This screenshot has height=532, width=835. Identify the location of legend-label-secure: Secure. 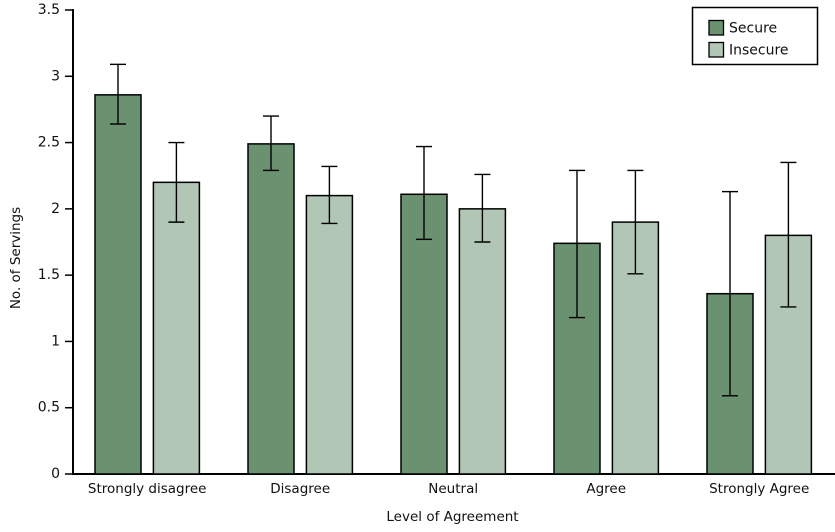
(753, 29).